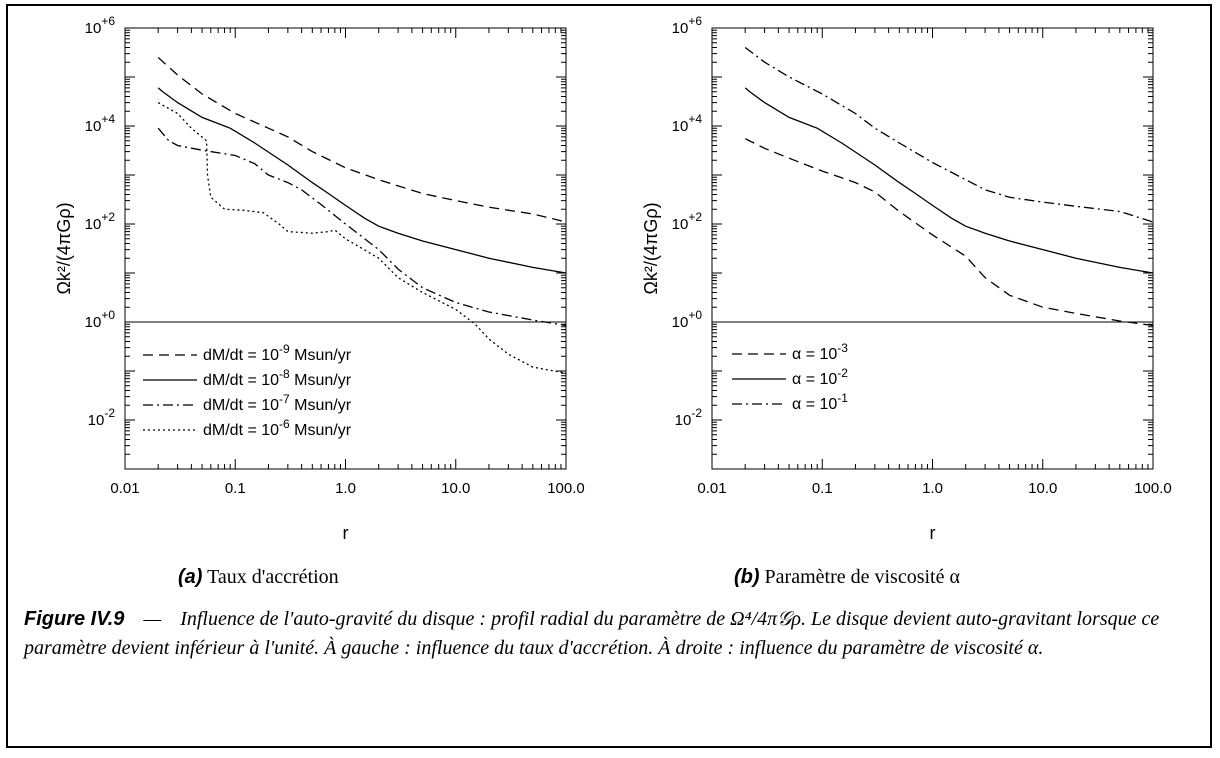 The width and height of the screenshot is (1220, 758). Describe the element at coordinates (747, 577) in the screenshot. I see `subcaption-b-tag: (b)` at that location.